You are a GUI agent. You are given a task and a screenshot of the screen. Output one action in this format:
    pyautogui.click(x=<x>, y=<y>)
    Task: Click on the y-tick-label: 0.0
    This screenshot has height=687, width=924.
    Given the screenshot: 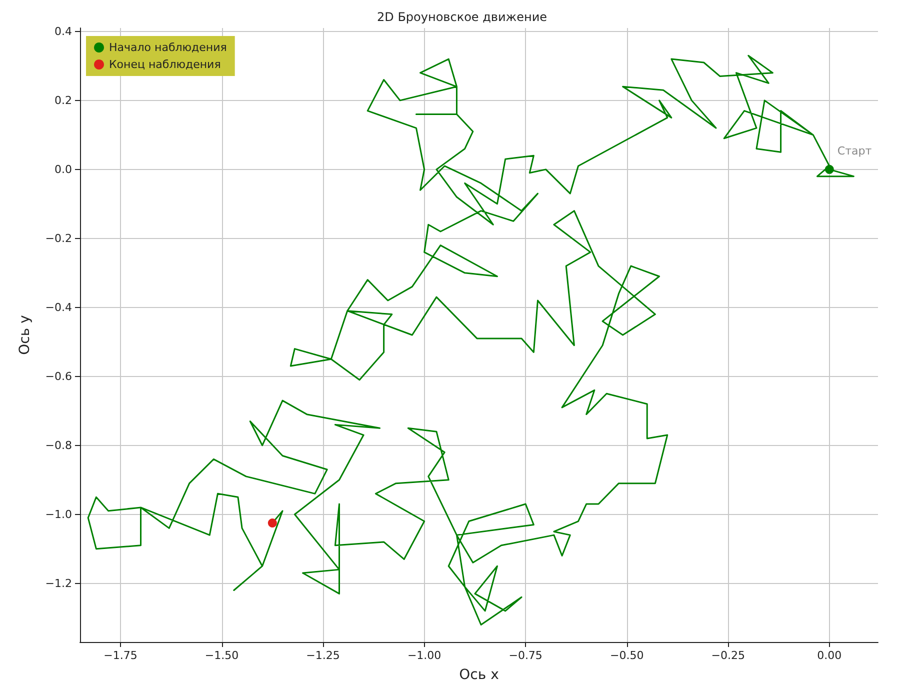 What is the action you would take?
    pyautogui.click(x=63, y=169)
    